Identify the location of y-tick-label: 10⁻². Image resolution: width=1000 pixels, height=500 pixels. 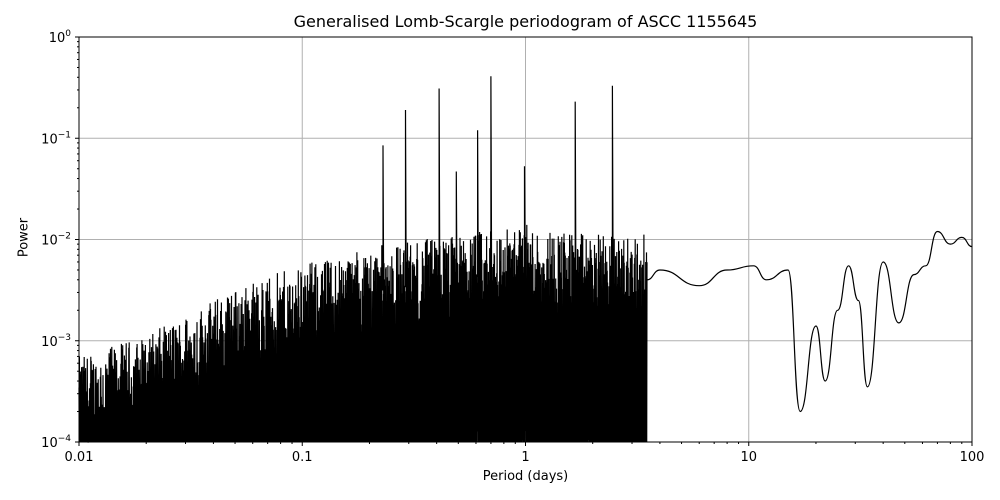
(56, 240).